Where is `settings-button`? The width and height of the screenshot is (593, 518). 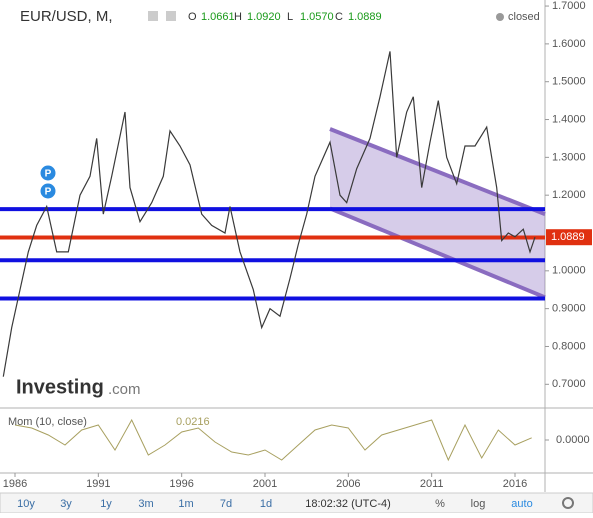
settings-button is located at coordinates (568, 503).